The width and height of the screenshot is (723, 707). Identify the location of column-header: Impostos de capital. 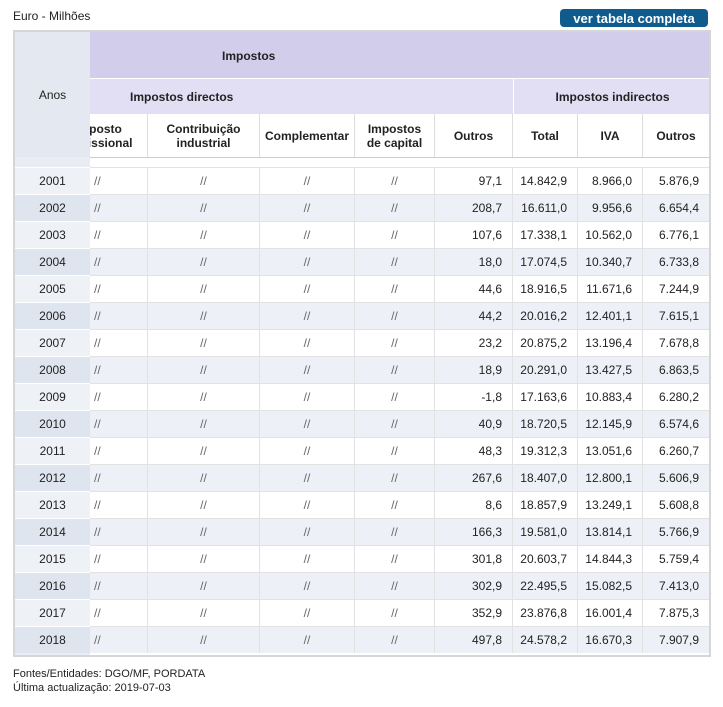
(395, 135).